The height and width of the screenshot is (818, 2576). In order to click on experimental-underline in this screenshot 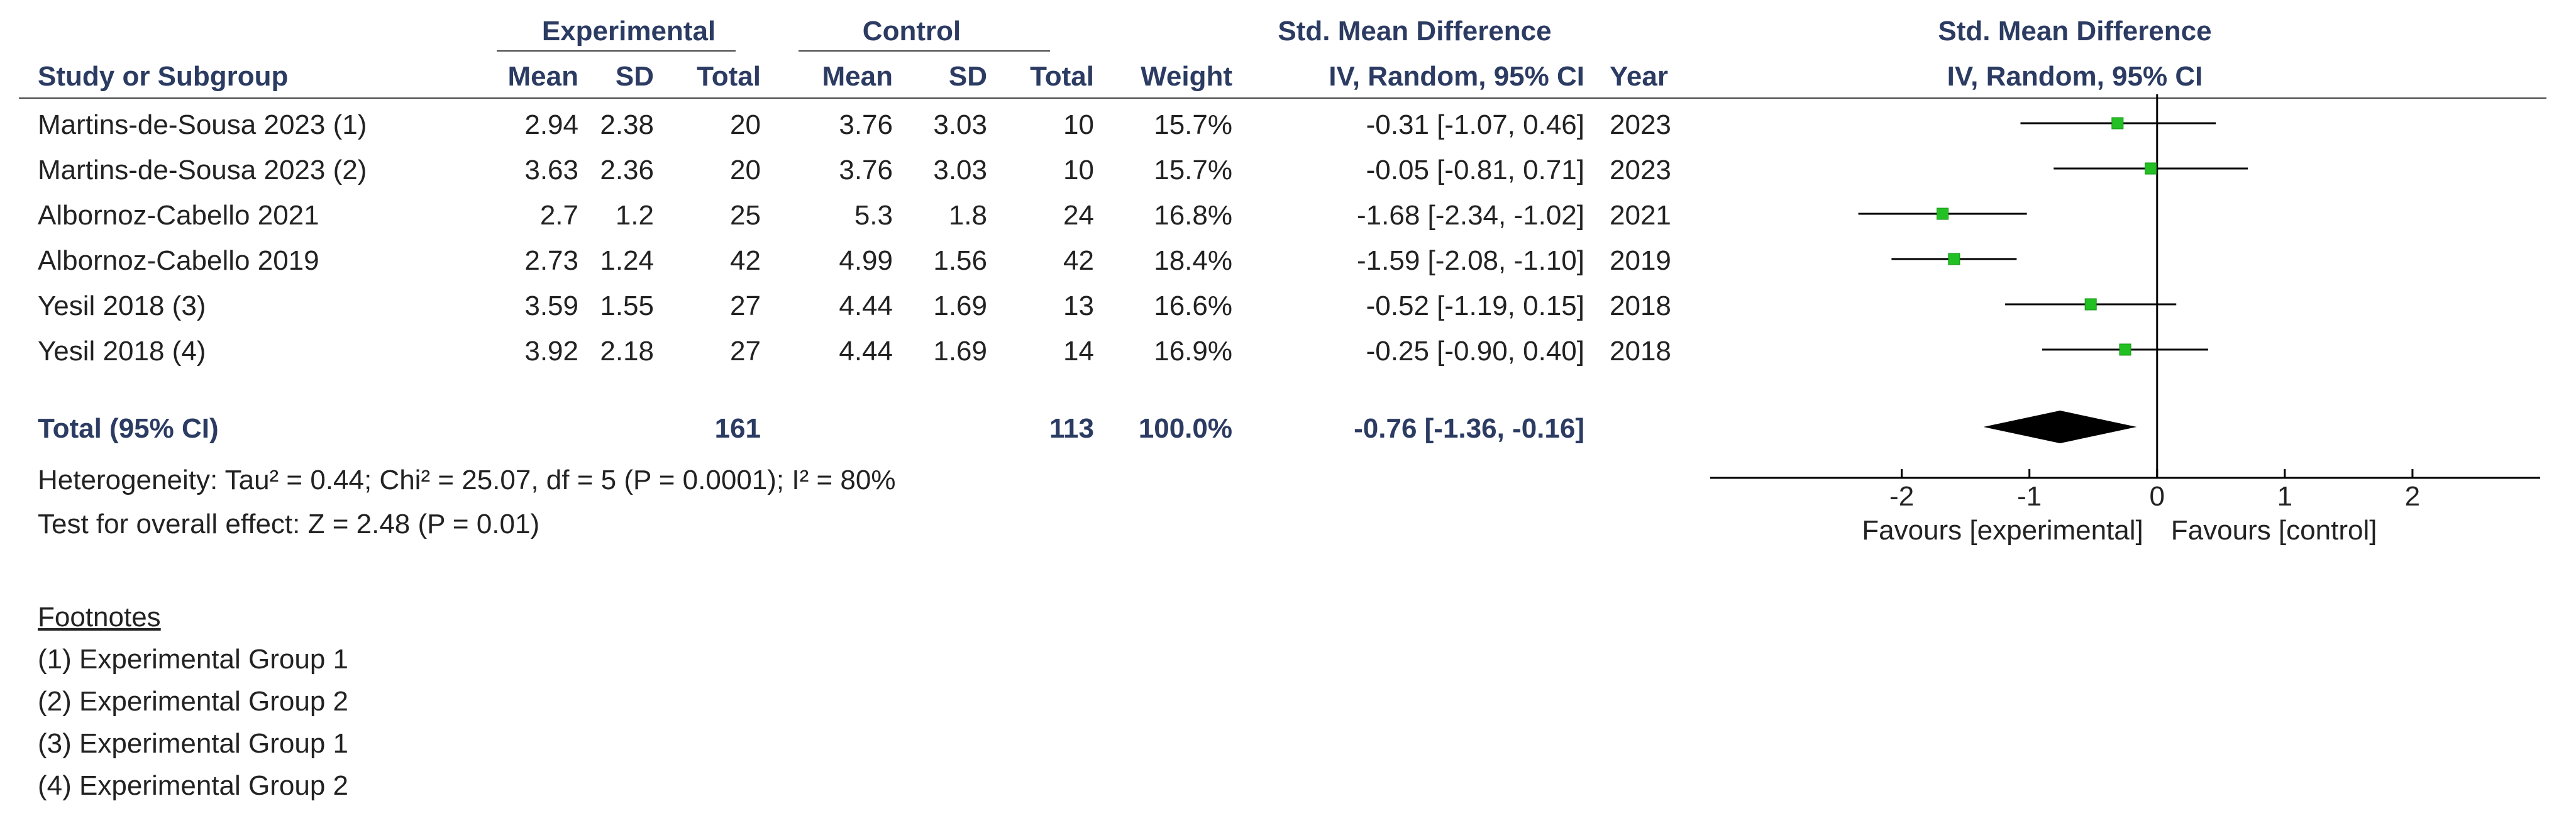, I will do `click(616, 51)`.